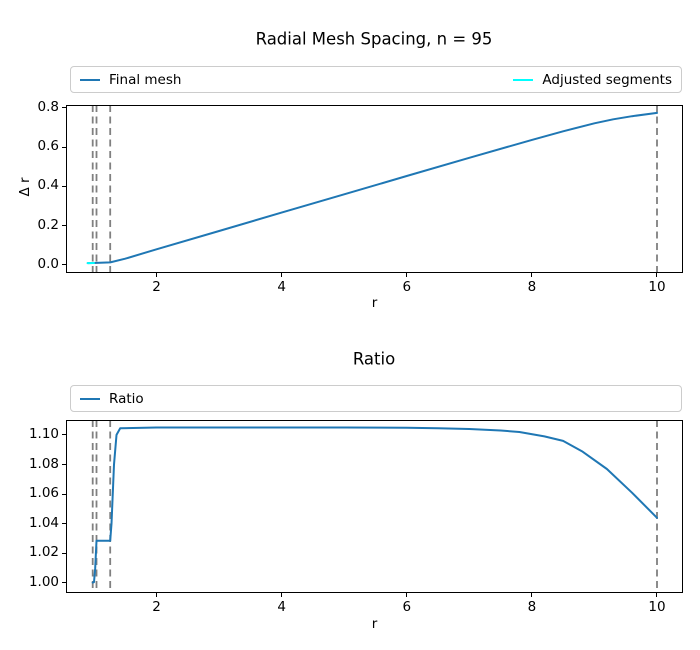 The image size is (700, 650). What do you see at coordinates (43, 433) in the screenshot?
I see `y-tick-label: 1.10` at bounding box center [43, 433].